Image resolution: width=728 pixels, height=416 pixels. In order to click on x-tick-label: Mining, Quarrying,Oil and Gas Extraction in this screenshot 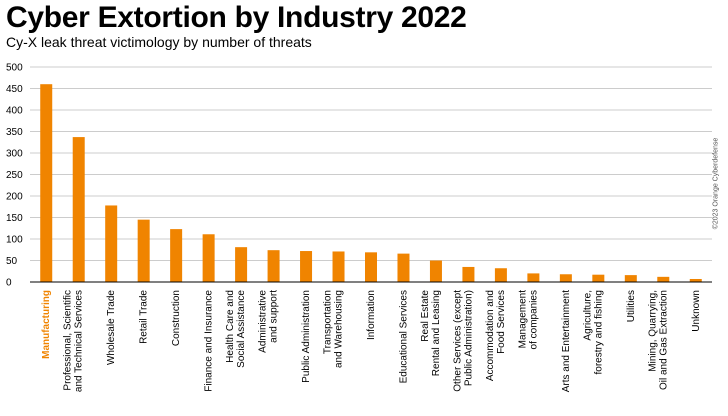, I will do `click(658, 340)`.